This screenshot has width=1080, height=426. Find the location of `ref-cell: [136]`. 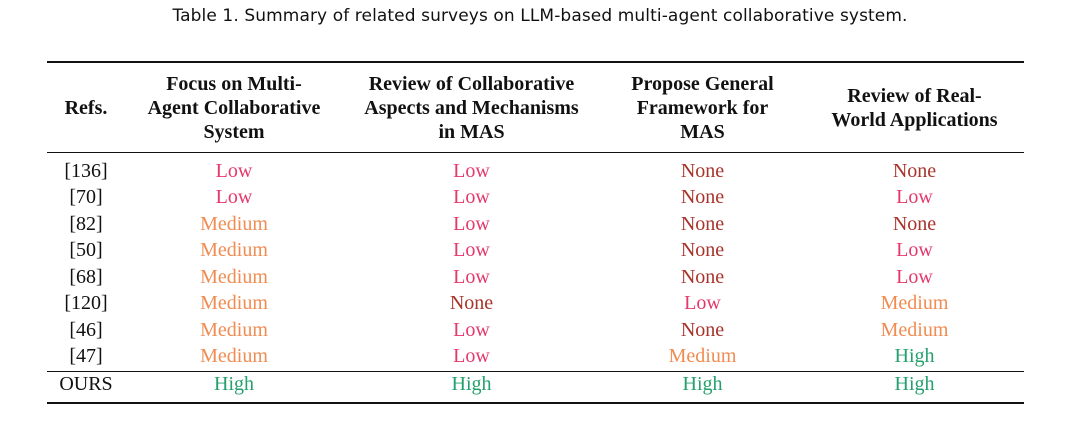

ref-cell: [136] is located at coordinates (86, 170).